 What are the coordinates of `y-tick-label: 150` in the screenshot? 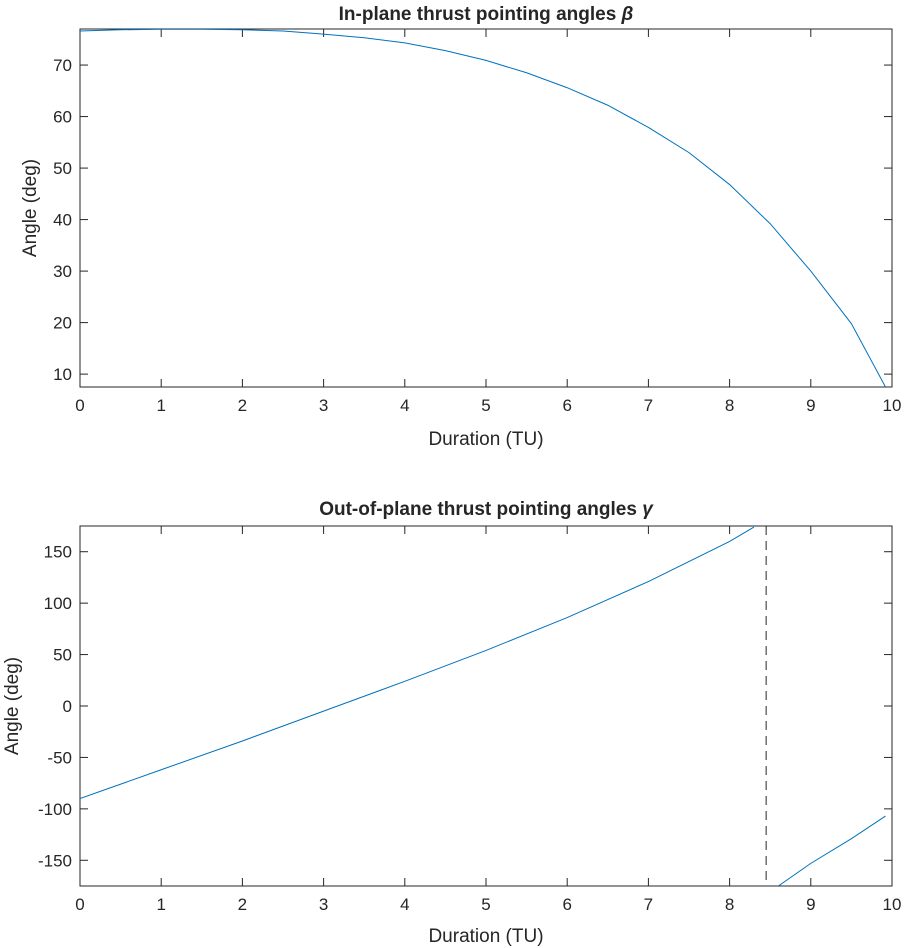 It's located at (58, 552).